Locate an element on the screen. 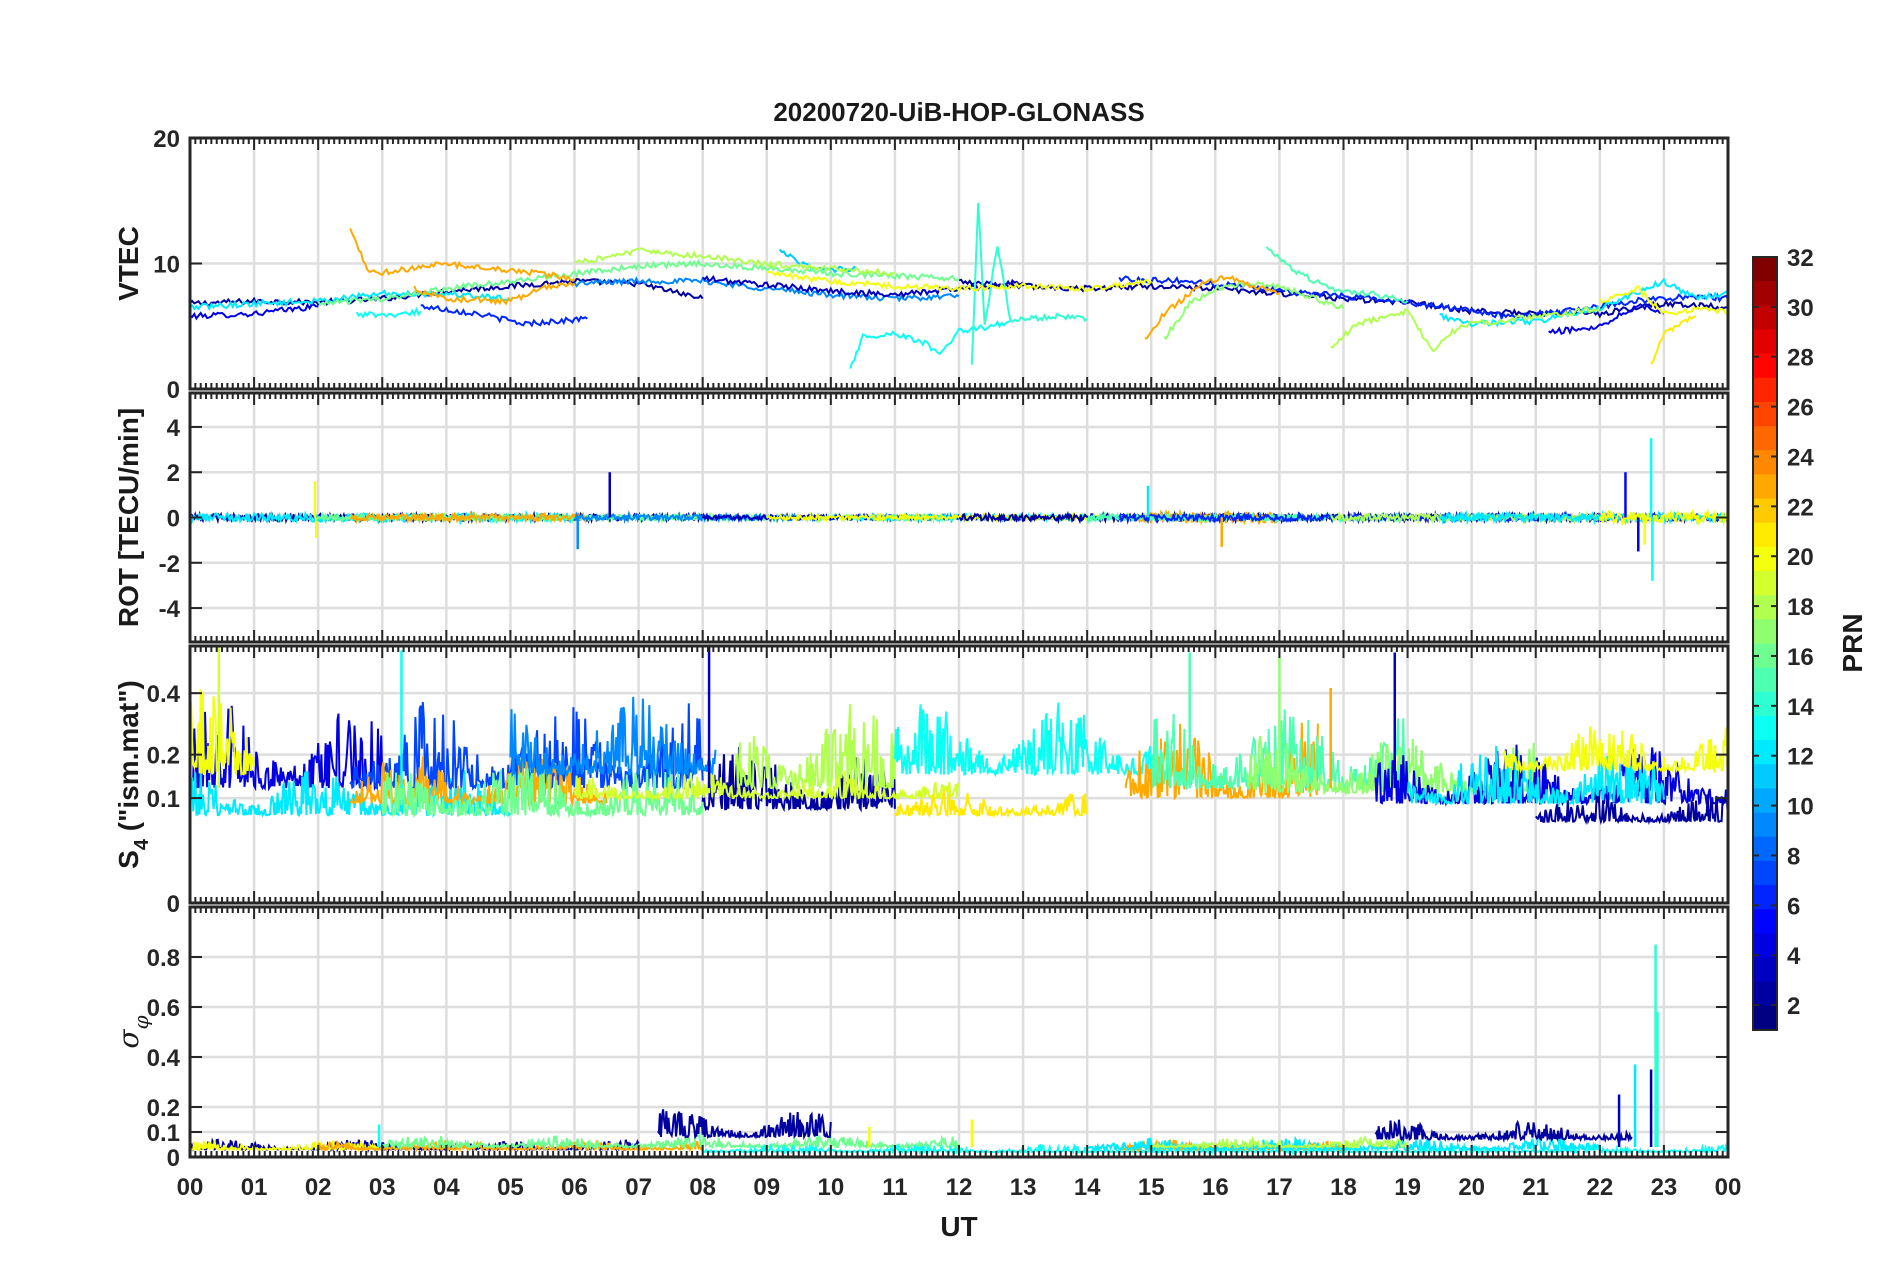 Image resolution: width=1902 pixels, height=1272 pixels. x-tick-label: 22 is located at coordinates (1599, 1187).